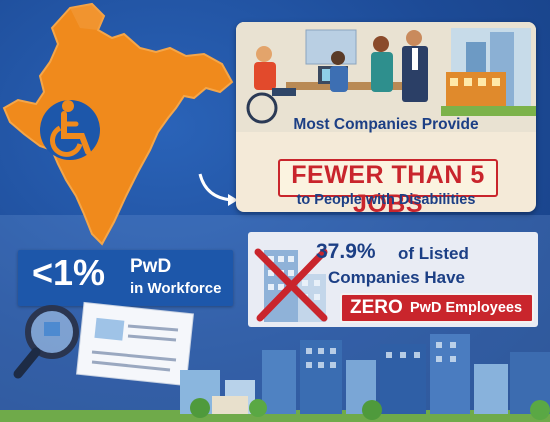 The image size is (550, 422). What do you see at coordinates (69, 272) in the screenshot?
I see `pwd-percentage: <1%` at bounding box center [69, 272].